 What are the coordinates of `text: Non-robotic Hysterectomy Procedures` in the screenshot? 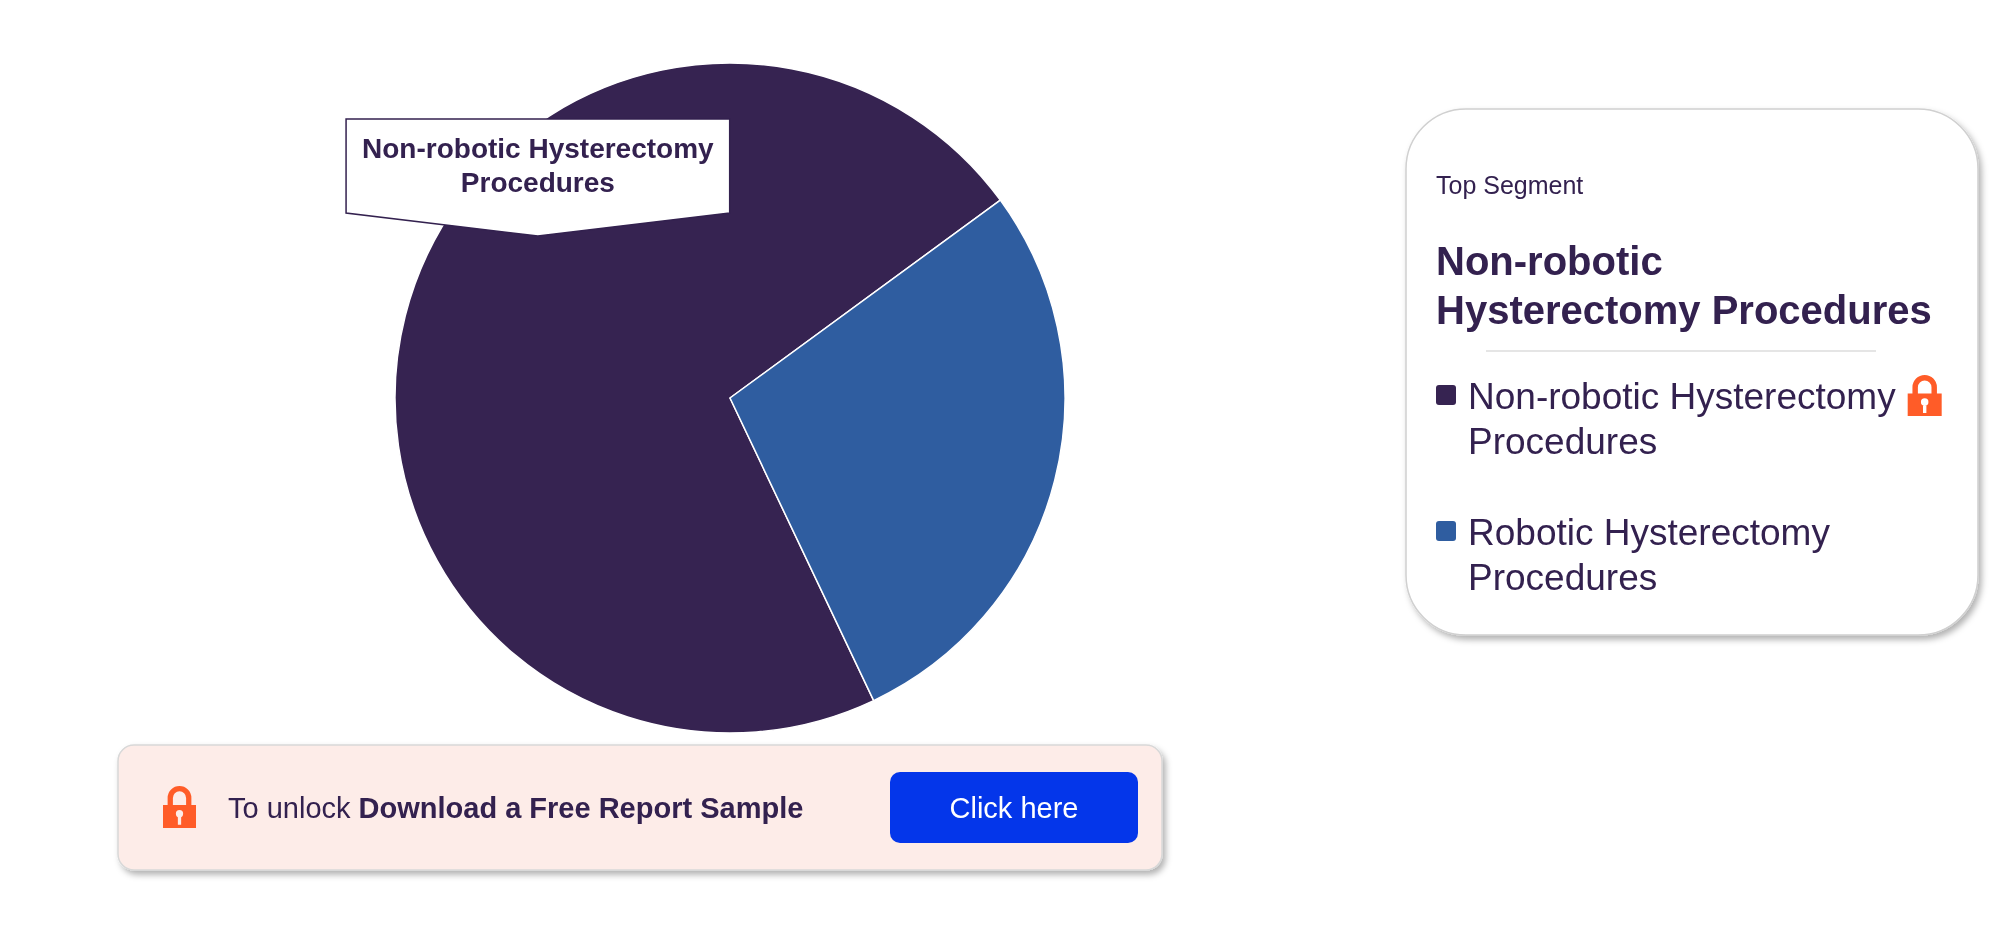 It's located at (1684, 285).